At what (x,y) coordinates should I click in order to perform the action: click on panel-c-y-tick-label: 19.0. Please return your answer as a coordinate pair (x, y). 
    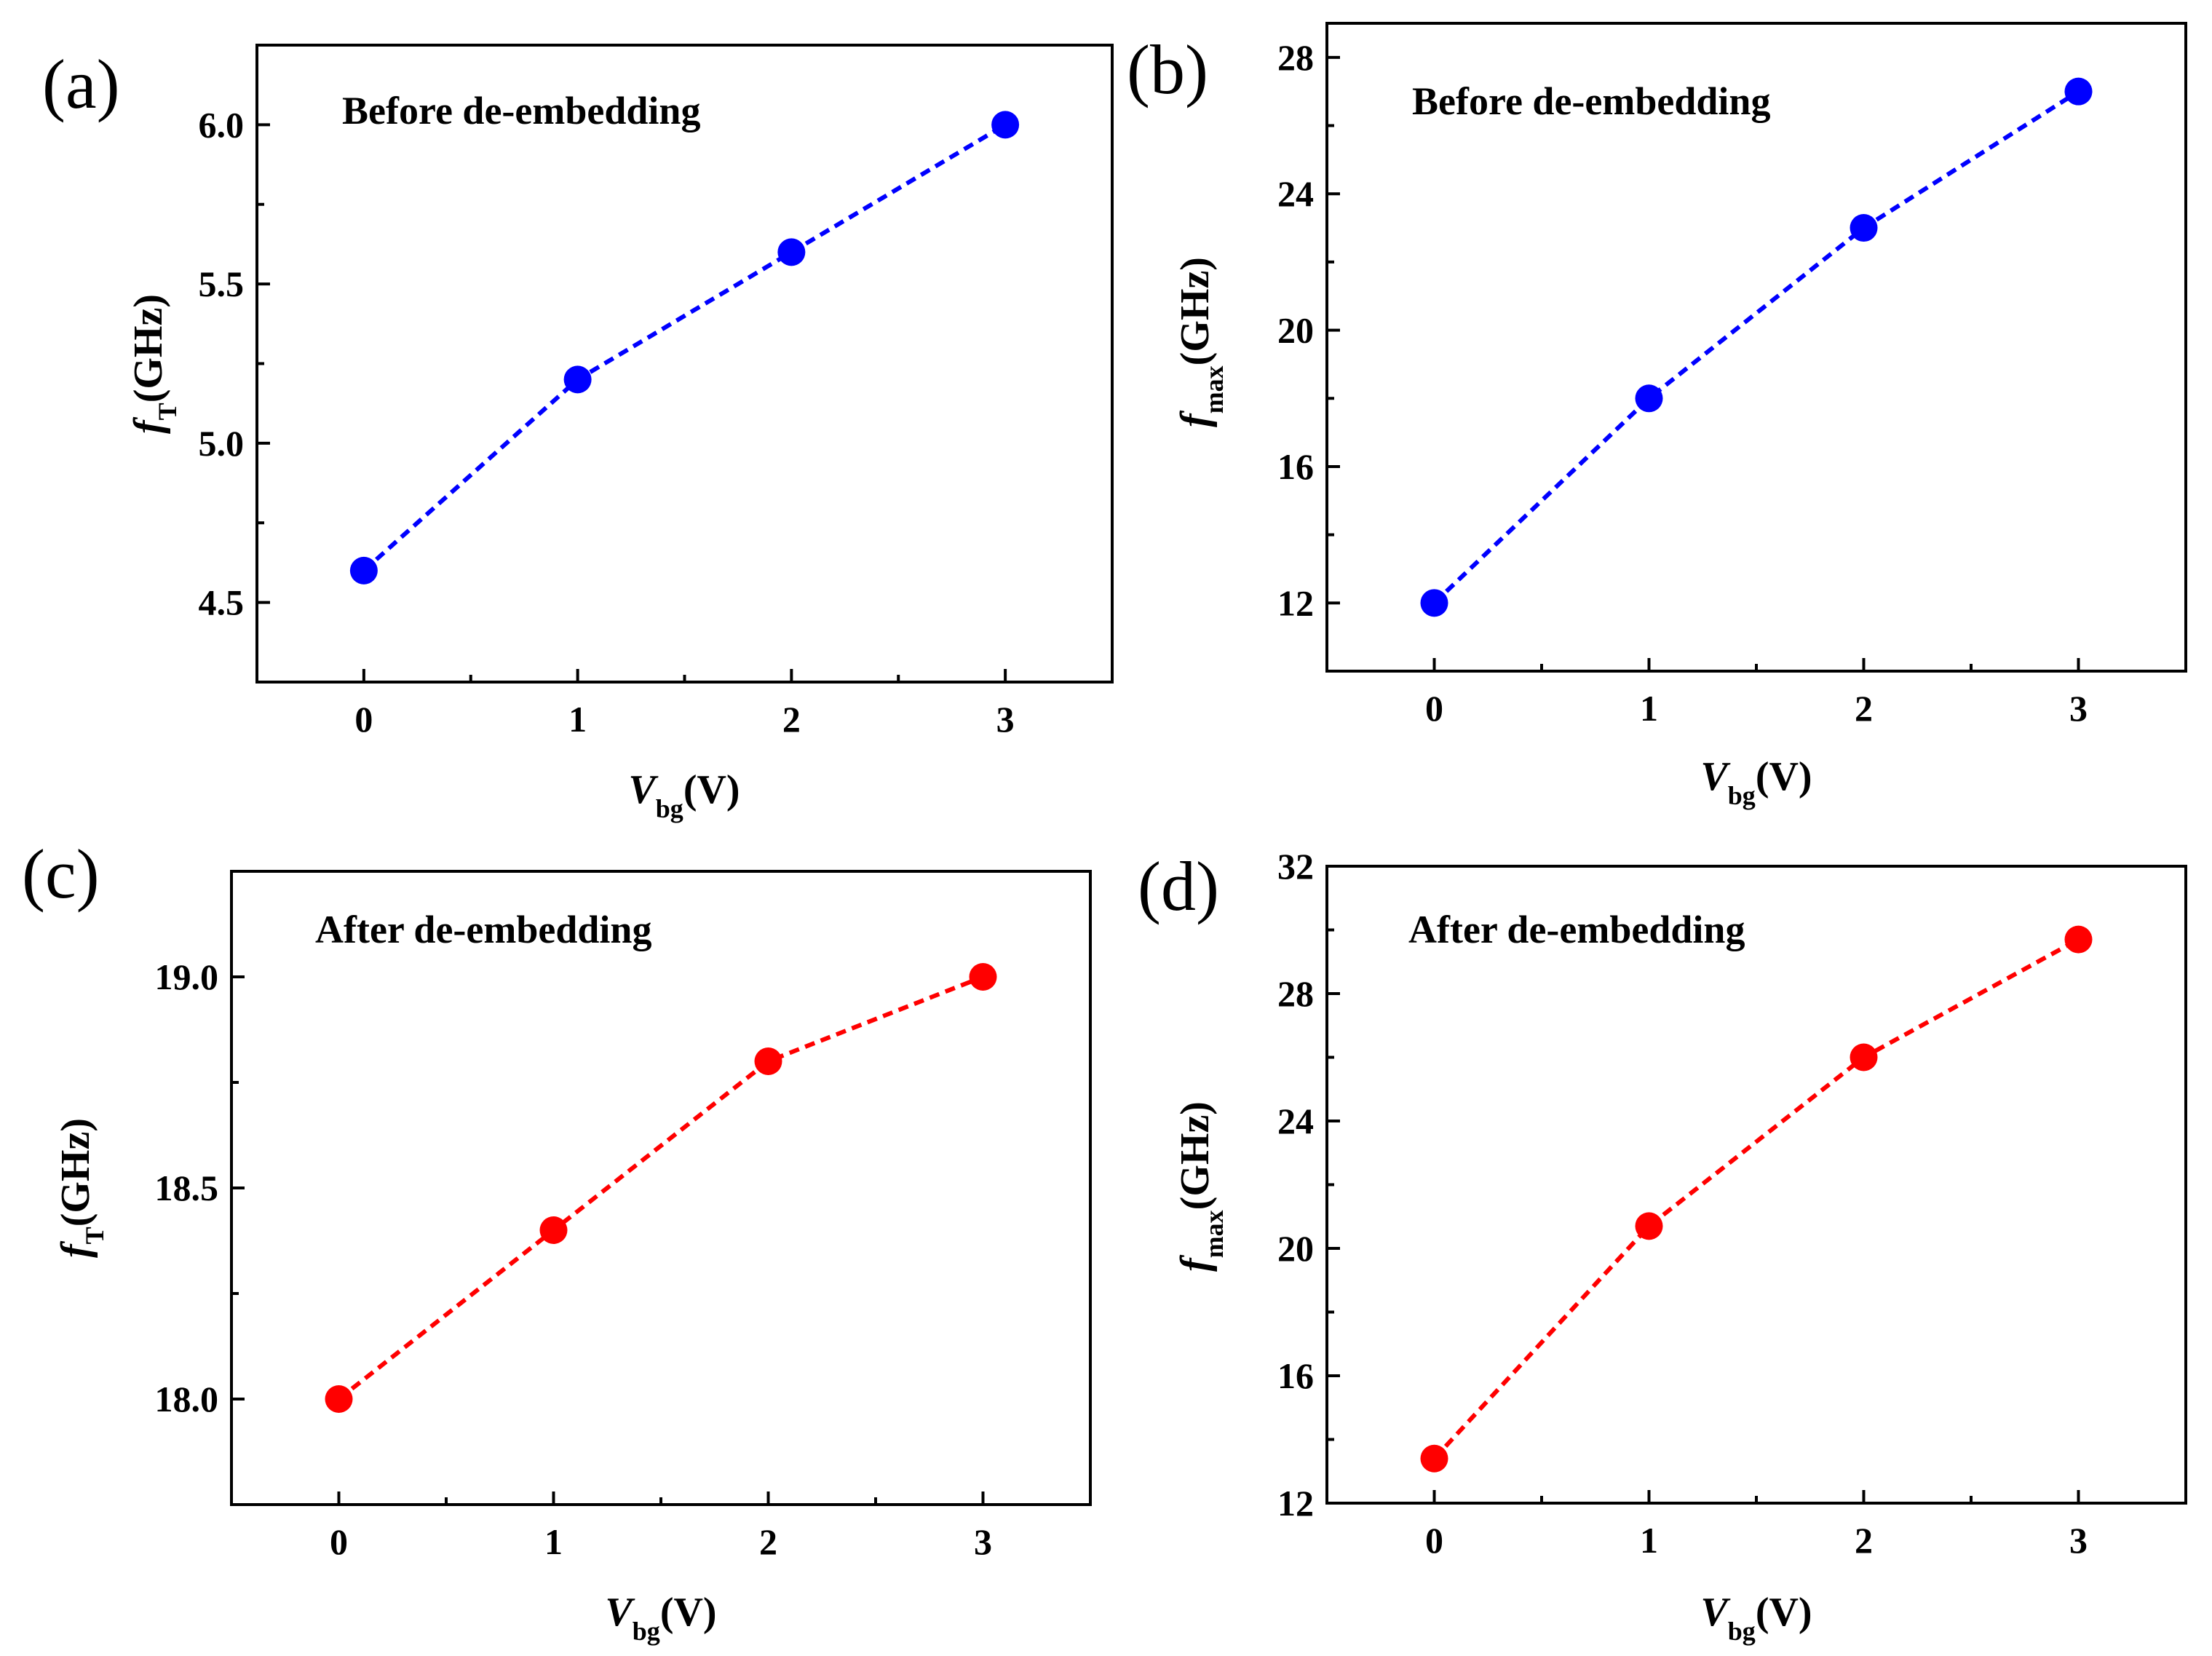
    Looking at the image, I should click on (187, 976).